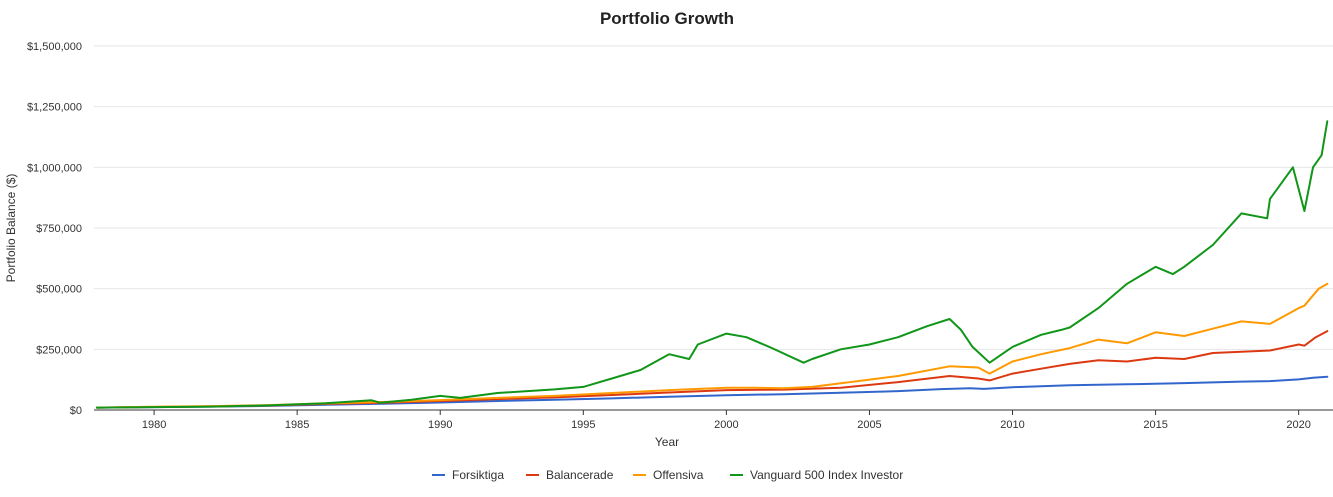 The width and height of the screenshot is (1333, 497). I want to click on chart-title: Portfolio Growth, so click(667, 18).